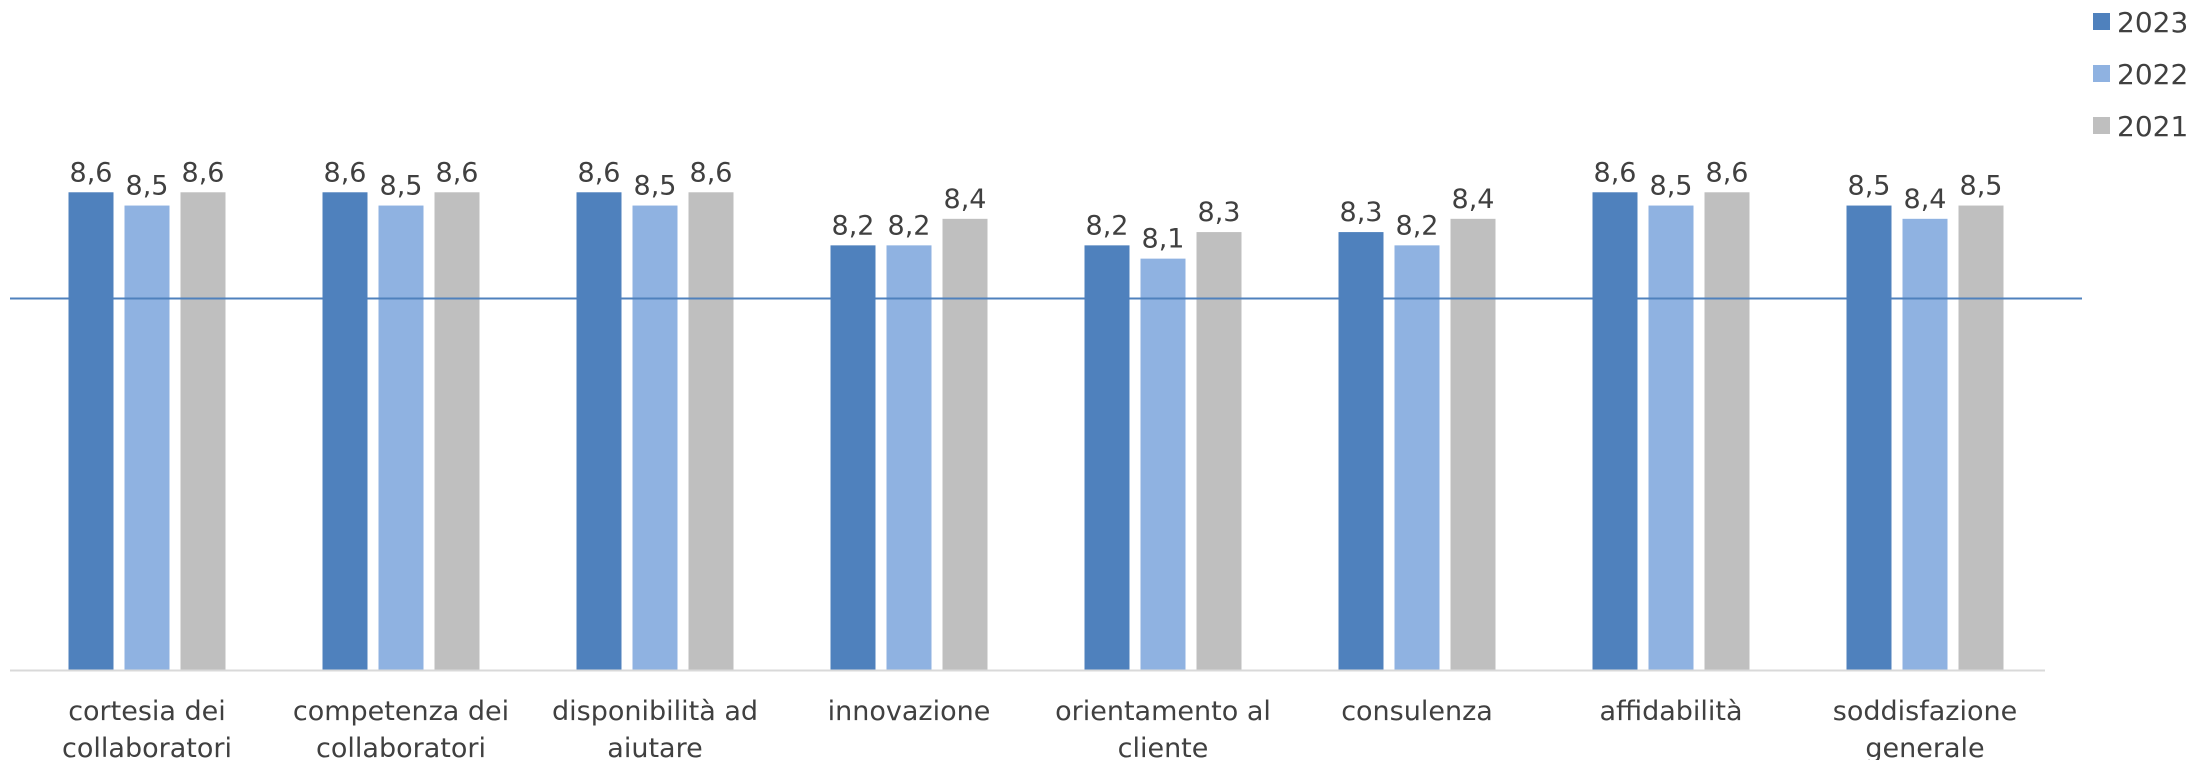  Describe the element at coordinates (1727, 172) in the screenshot. I see `data-label-2021-6: 8,6` at that location.